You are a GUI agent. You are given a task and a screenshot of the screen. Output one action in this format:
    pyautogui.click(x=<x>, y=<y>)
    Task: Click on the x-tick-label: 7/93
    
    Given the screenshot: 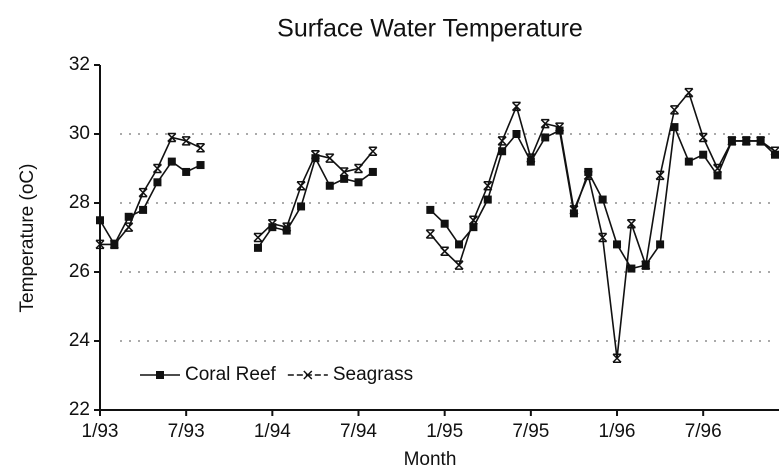 What is the action you would take?
    pyautogui.click(x=186, y=431)
    